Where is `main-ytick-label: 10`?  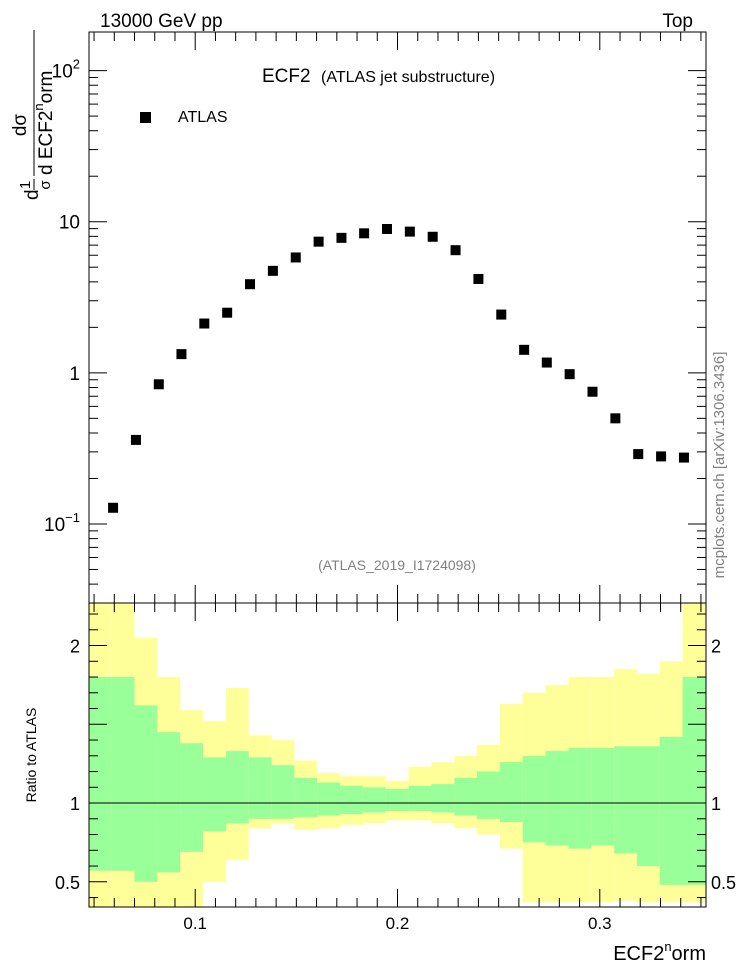 main-ytick-label: 10 is located at coordinates (69, 223).